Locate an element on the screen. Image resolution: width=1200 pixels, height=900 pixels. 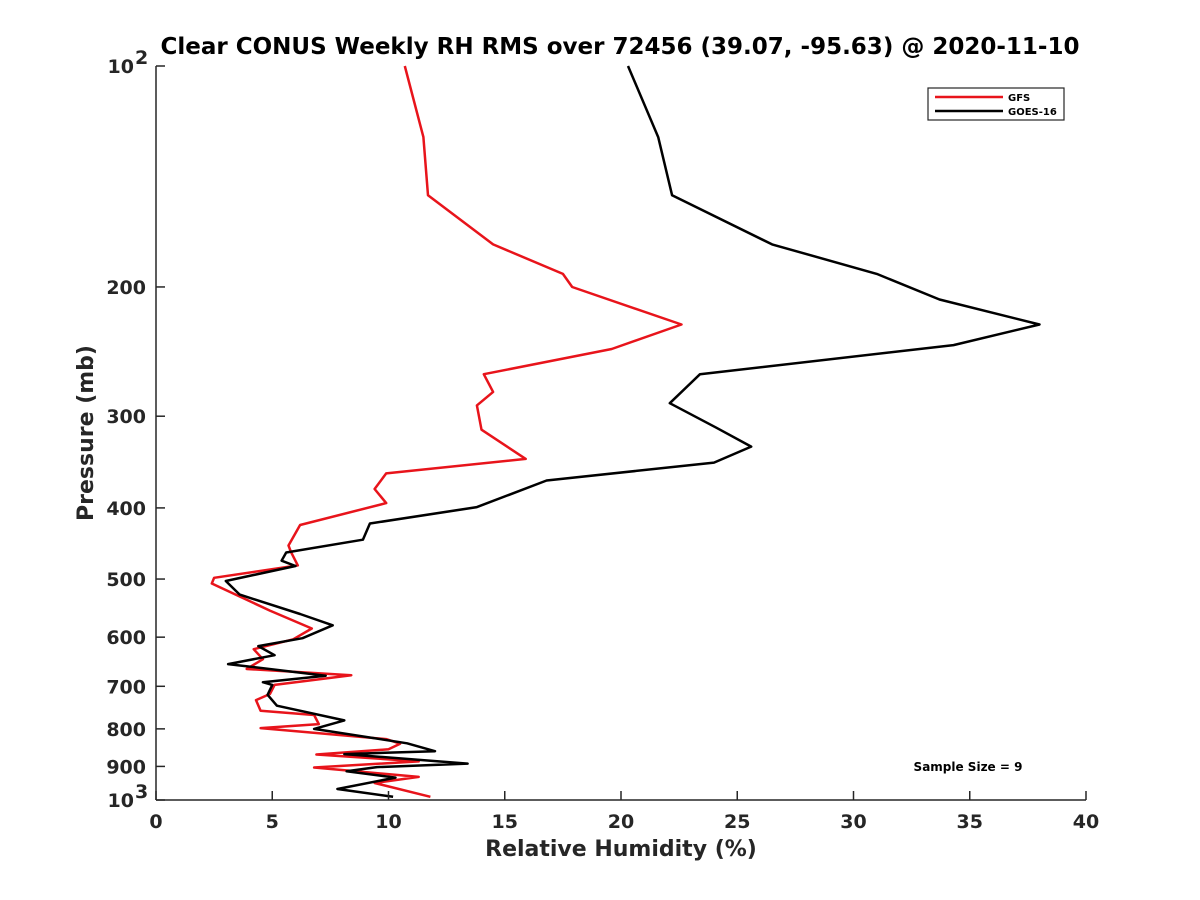
x-tick-label: 15 is located at coordinates (505, 822).